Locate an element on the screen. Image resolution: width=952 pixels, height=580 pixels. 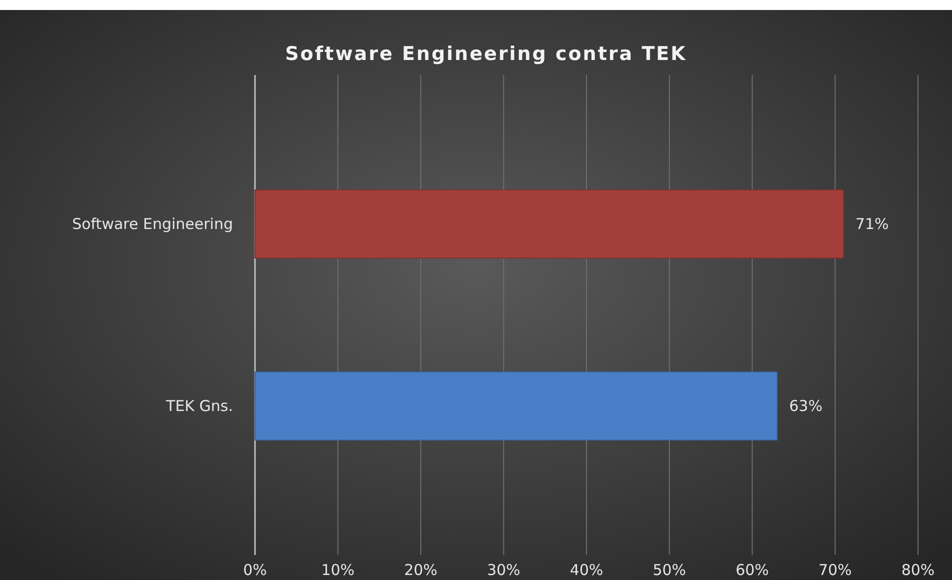
x-tick-label: 20% is located at coordinates (421, 570).